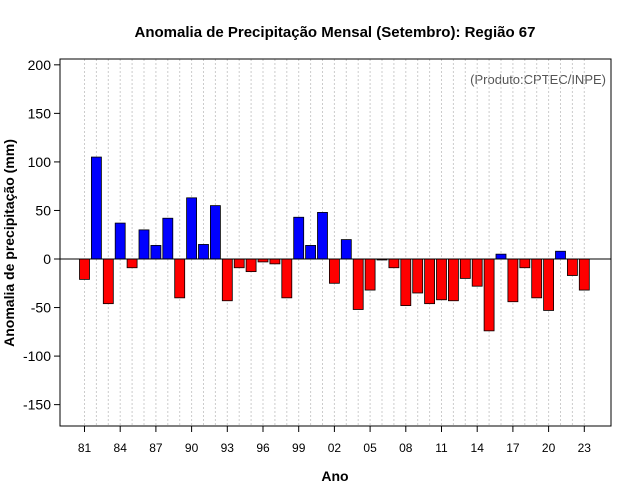 The width and height of the screenshot is (640, 500). I want to click on y-tick-label: -100, so click(37, 356).